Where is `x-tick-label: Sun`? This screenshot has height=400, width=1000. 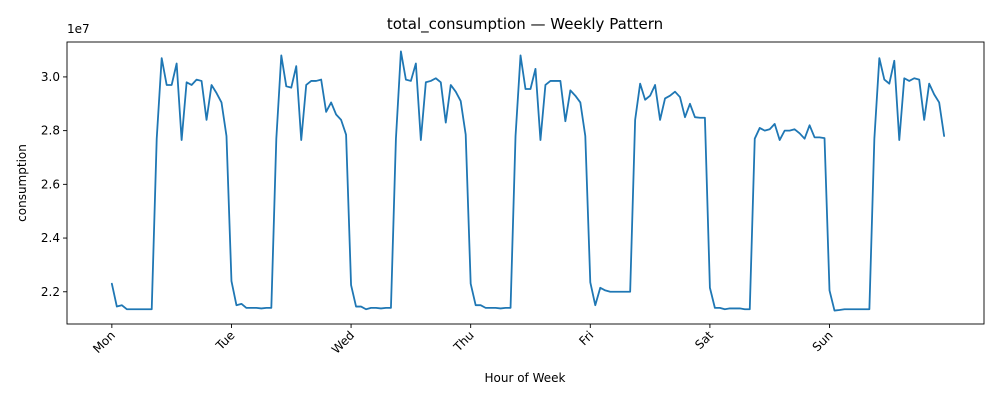 x-tick-label: Sun is located at coordinates (823, 341).